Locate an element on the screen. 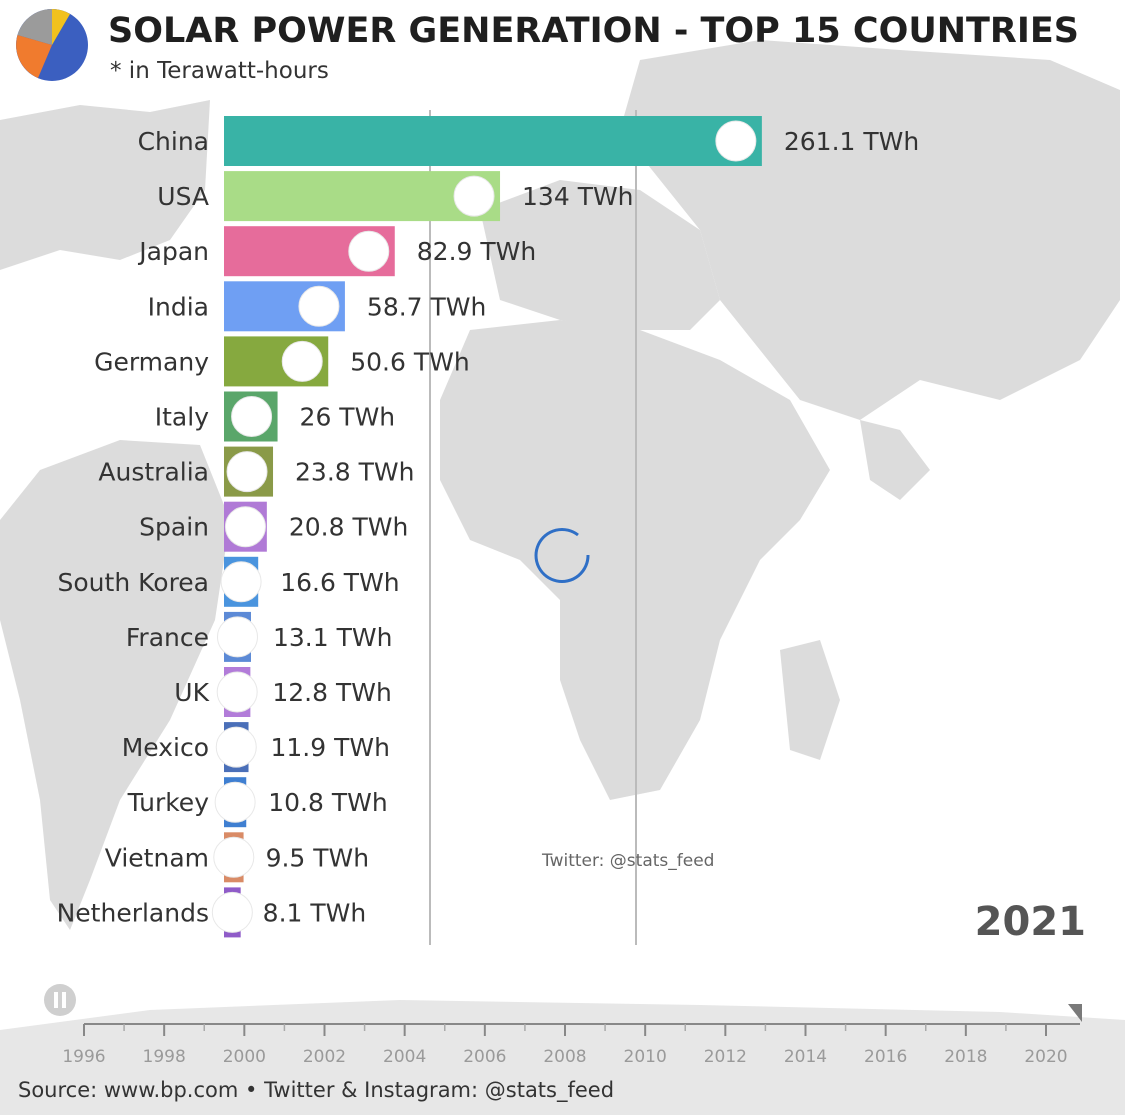 The image size is (1125, 1115). flag-france-icon is located at coordinates (237, 637).